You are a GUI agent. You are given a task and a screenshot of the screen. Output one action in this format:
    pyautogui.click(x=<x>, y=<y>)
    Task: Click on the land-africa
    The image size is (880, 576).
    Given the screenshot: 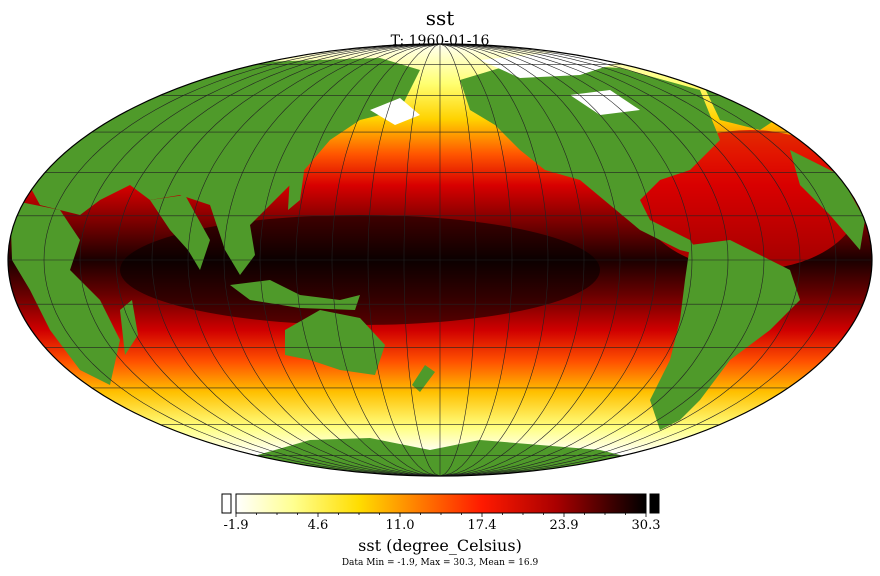 What is the action you would take?
    pyautogui.click(x=65, y=292)
    